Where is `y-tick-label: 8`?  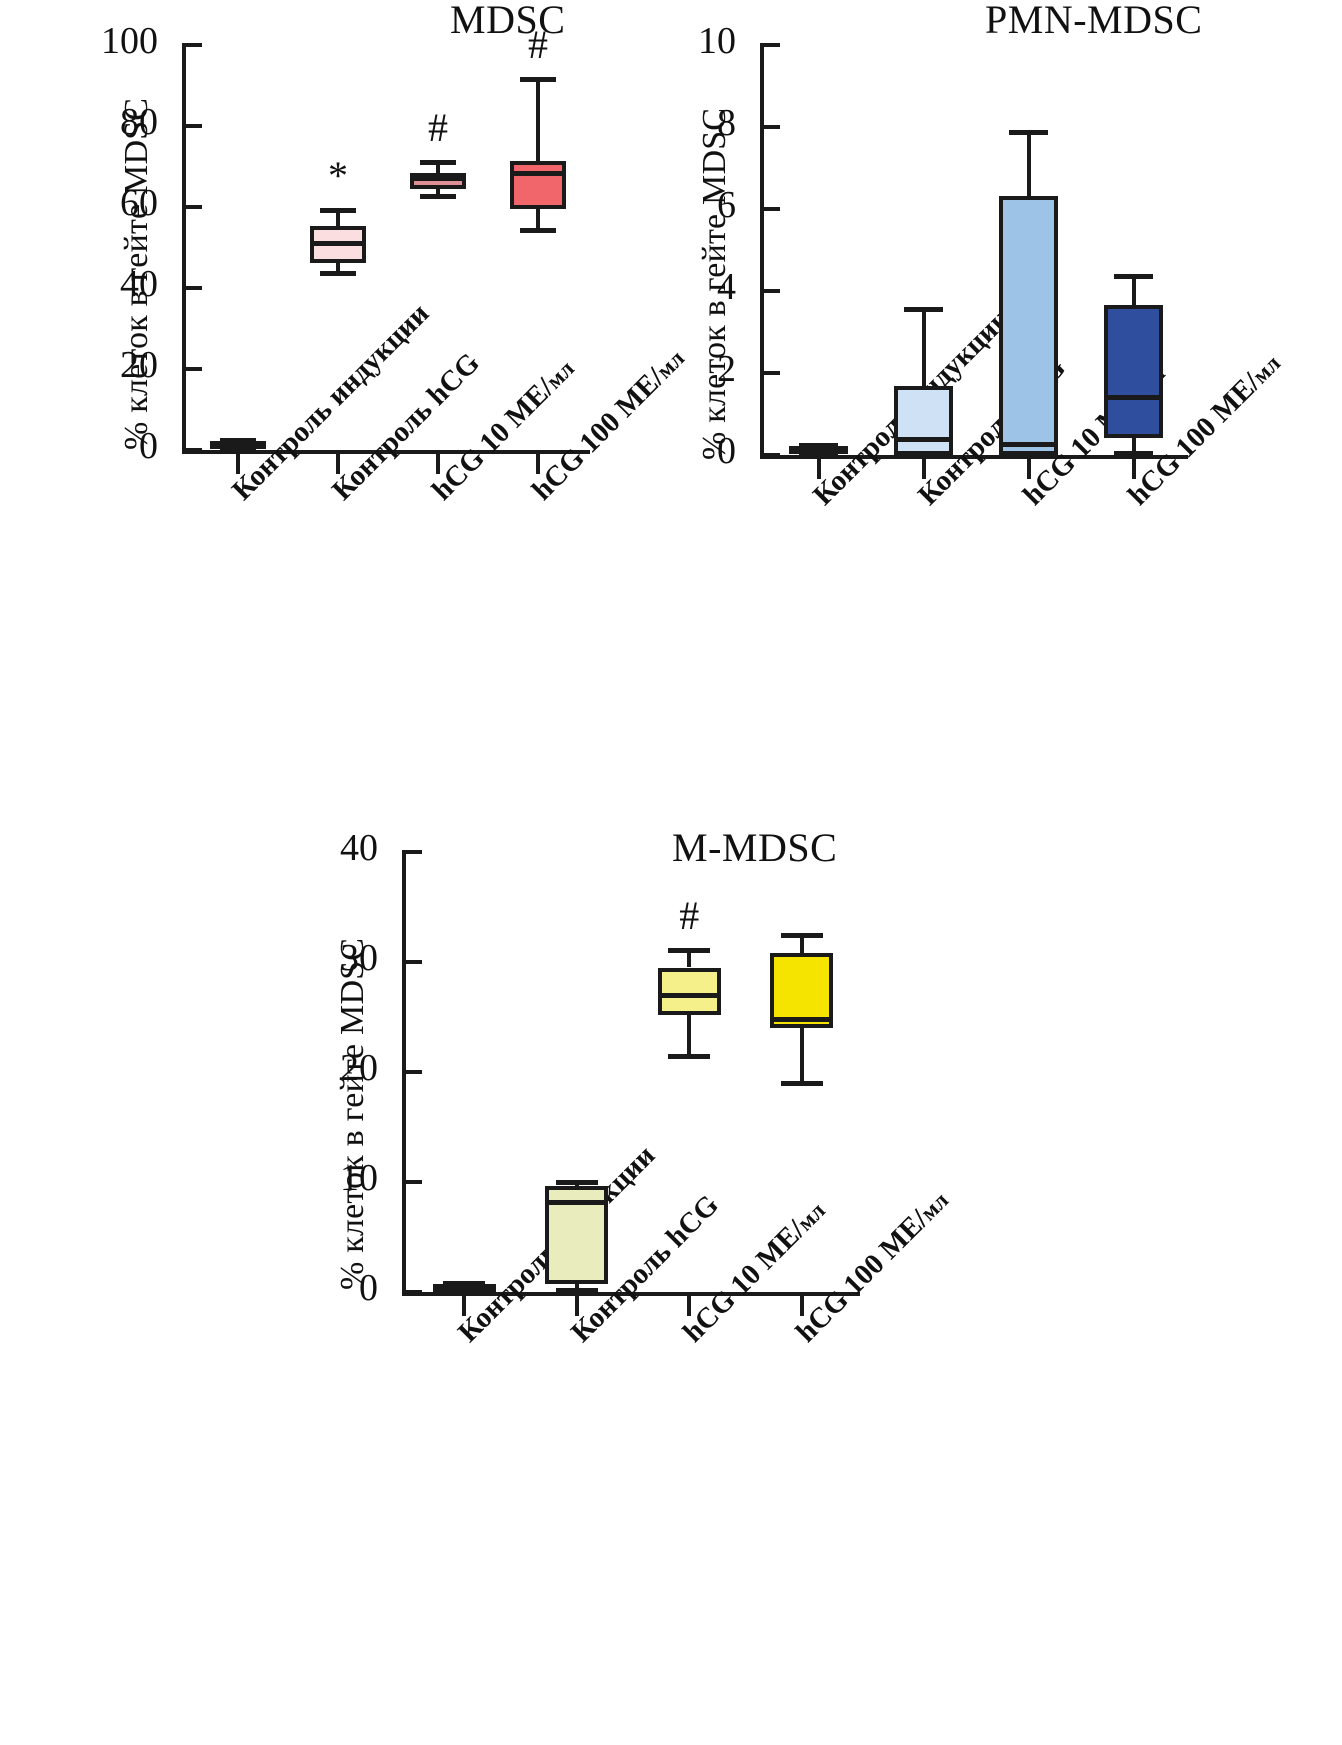
y-tick-label: 8 is located at coordinates (726, 123).